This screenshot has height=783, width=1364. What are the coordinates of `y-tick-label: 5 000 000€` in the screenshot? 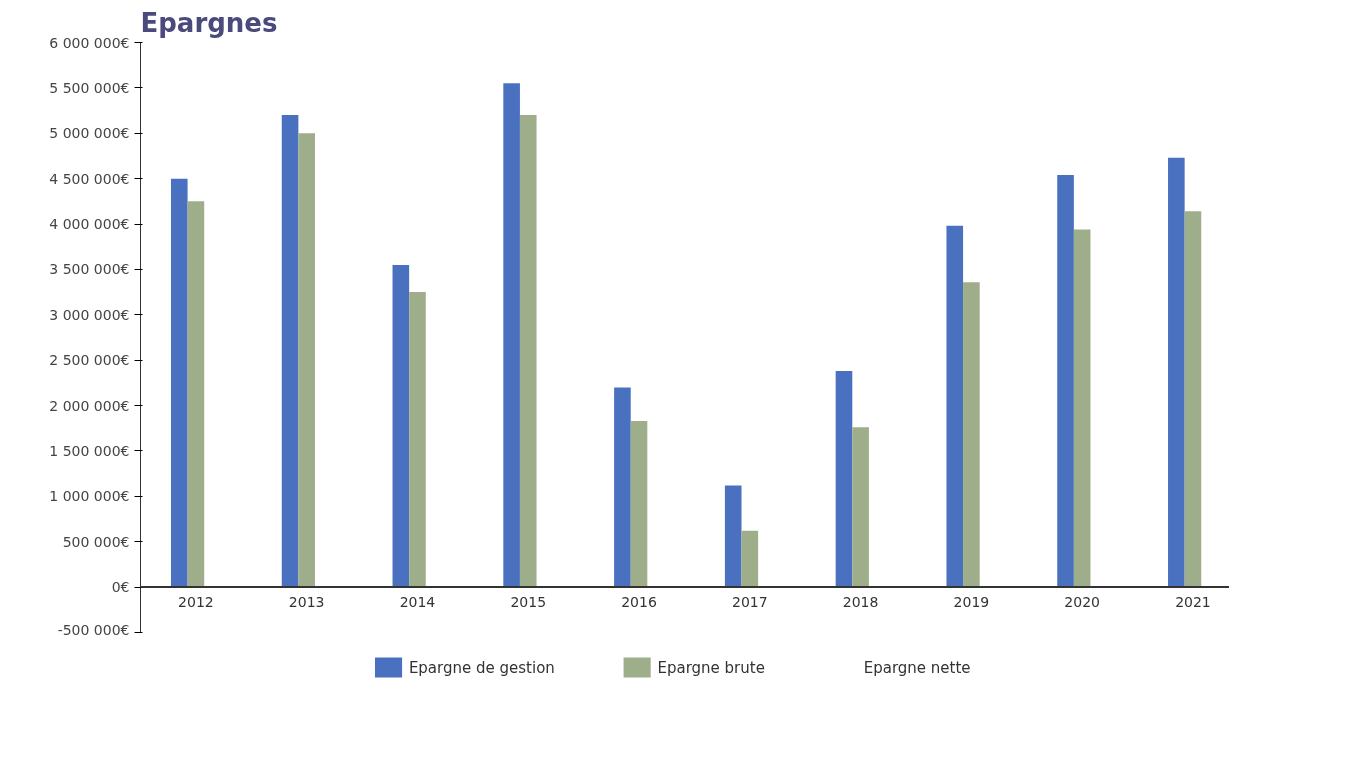 It's located at (89, 133).